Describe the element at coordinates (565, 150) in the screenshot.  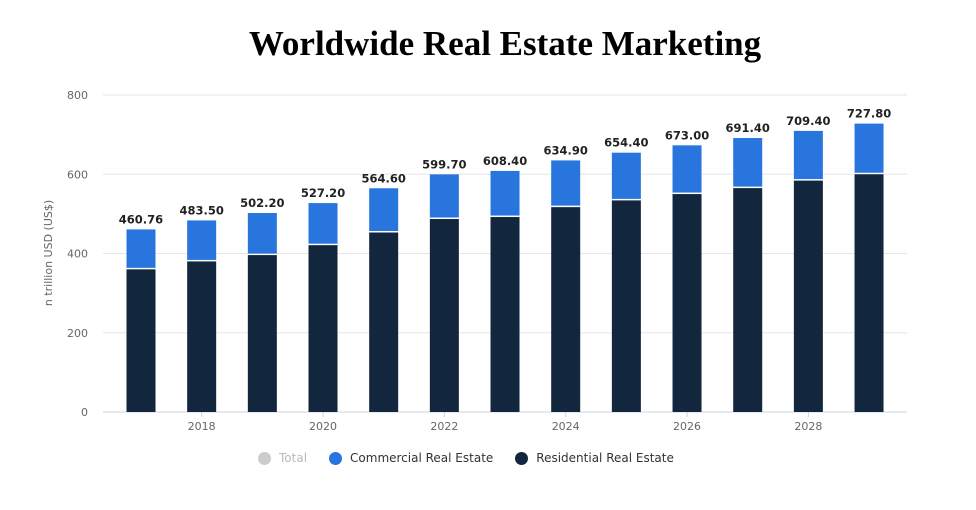
I see `data-label-2024: 634.90` at that location.